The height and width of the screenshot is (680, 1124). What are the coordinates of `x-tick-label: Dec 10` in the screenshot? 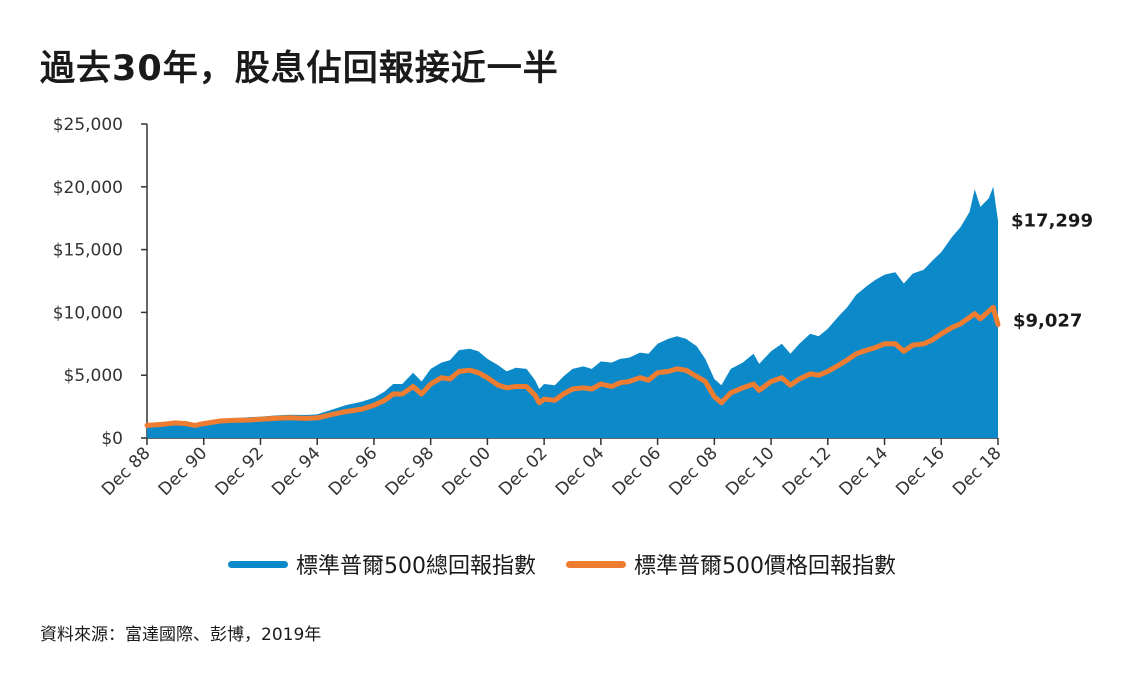 It's located at (750, 471).